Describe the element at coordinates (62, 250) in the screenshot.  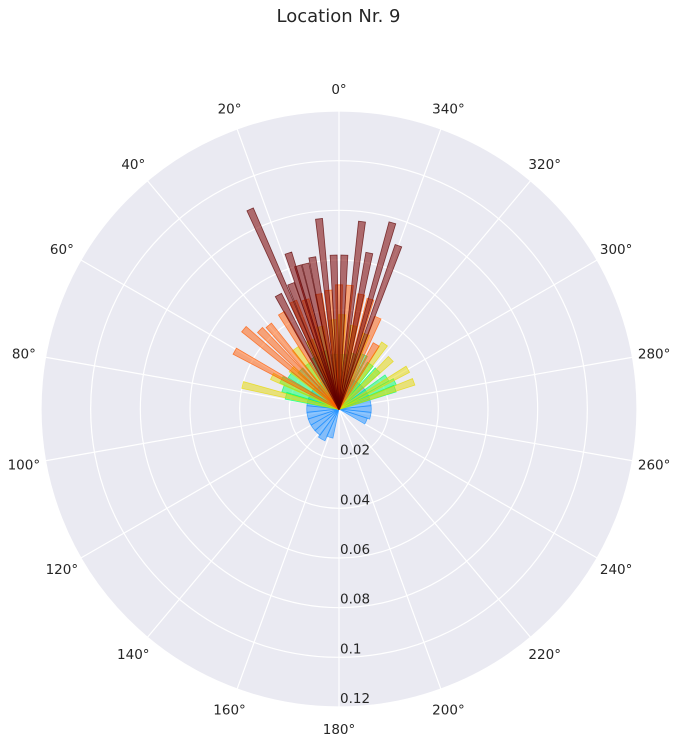
I see `angle-tick-label: 60°` at that location.